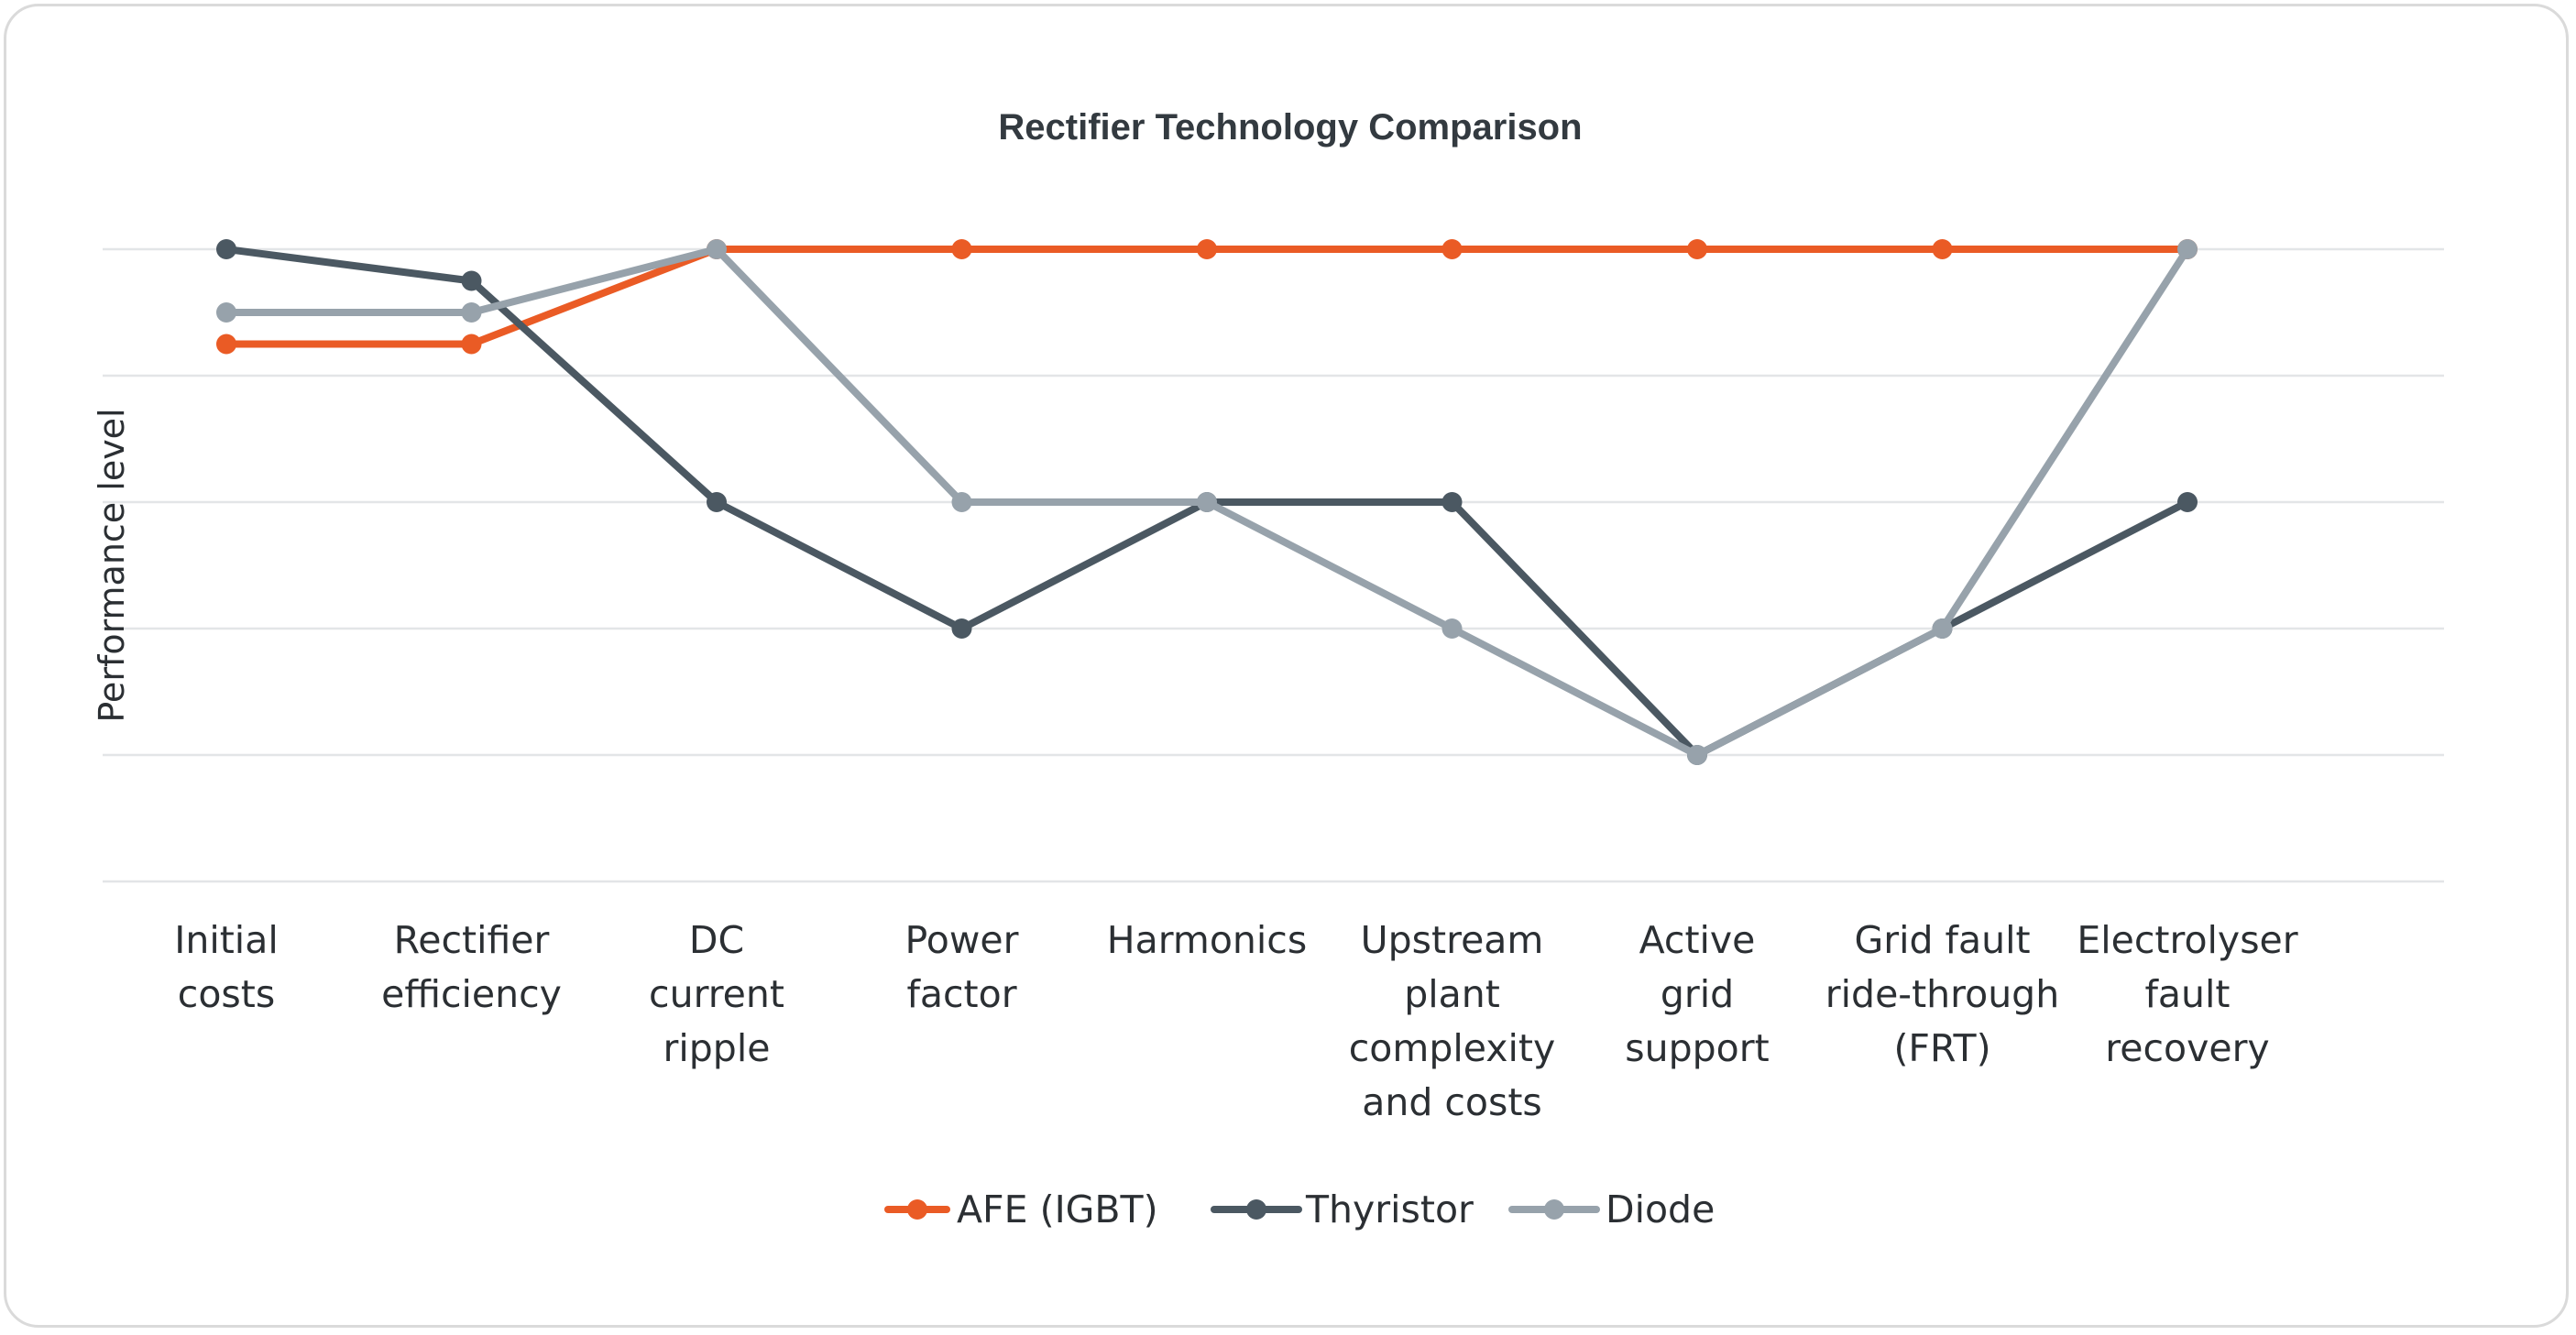 The height and width of the screenshot is (1335, 2576). What do you see at coordinates (1207, 940) in the screenshot?
I see `x-tick-label: Harmonics` at bounding box center [1207, 940].